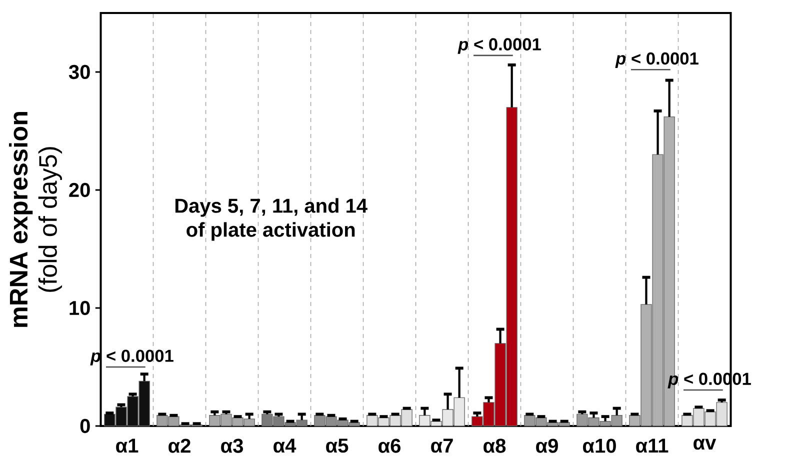  What do you see at coordinates (337, 445) in the screenshot?
I see `x-tick-label: α5` at bounding box center [337, 445].